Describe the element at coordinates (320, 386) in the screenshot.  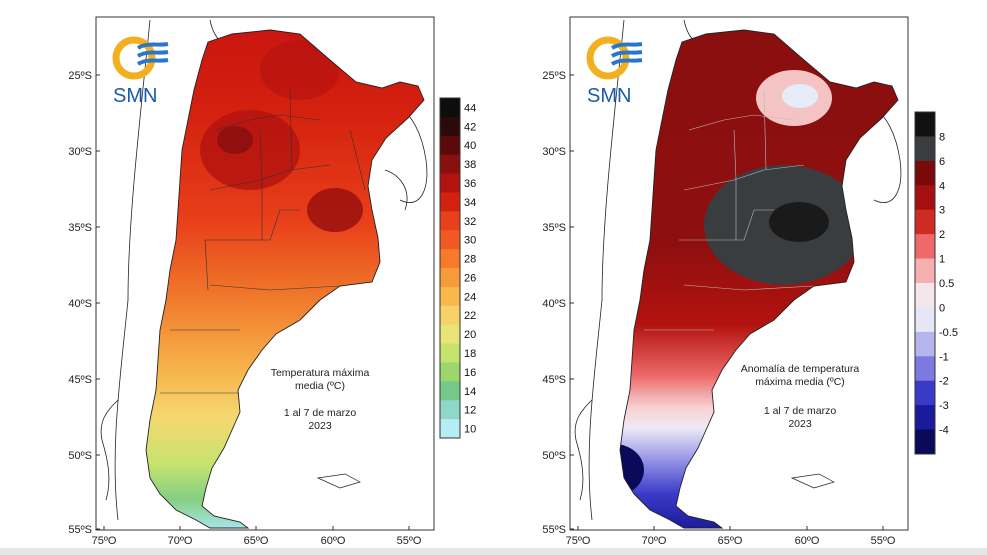
I see `caption-title-line: media (ºC)` at that location.